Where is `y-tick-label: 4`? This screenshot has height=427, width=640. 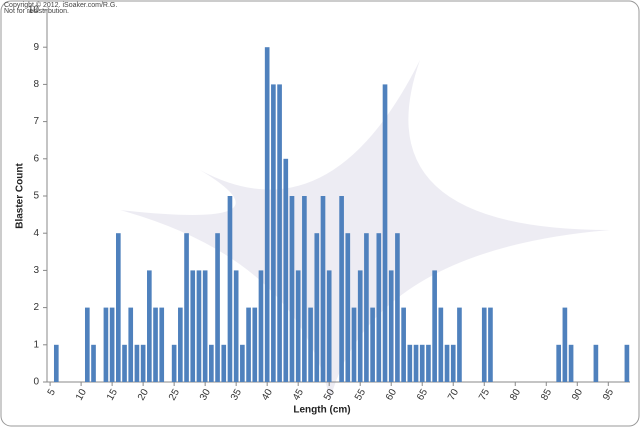 y-tick-label: 4 is located at coordinates (36, 233).